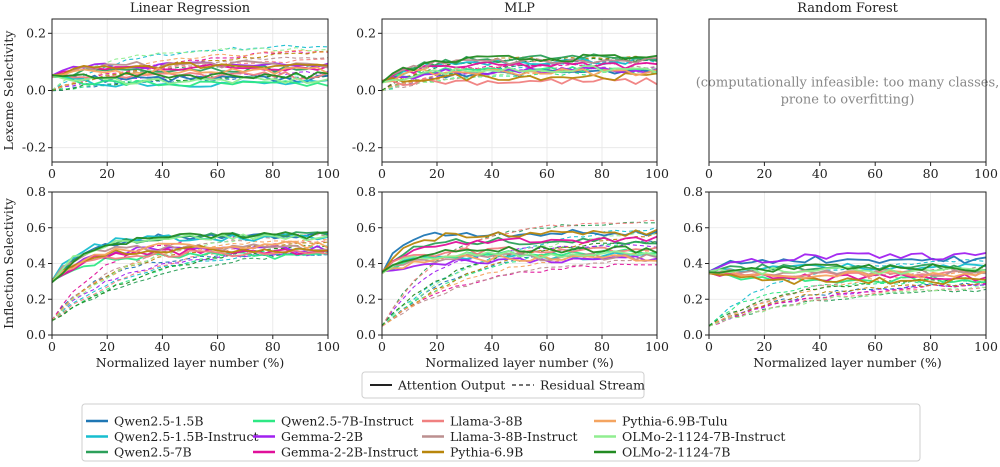 Image resolution: width=1000 pixels, height=467 pixels. Describe the element at coordinates (186, 436) in the screenshot. I see `legend-label-qwen2-5-1-5b-instruct: Qwen2.5-1.5B-Instruct` at that location.